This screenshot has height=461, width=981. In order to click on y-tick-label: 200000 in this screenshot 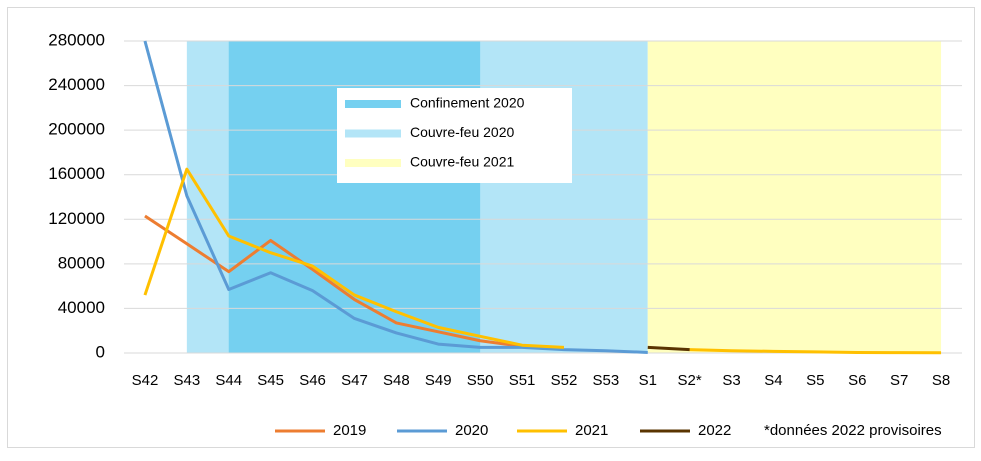, I will do `click(76, 129)`.